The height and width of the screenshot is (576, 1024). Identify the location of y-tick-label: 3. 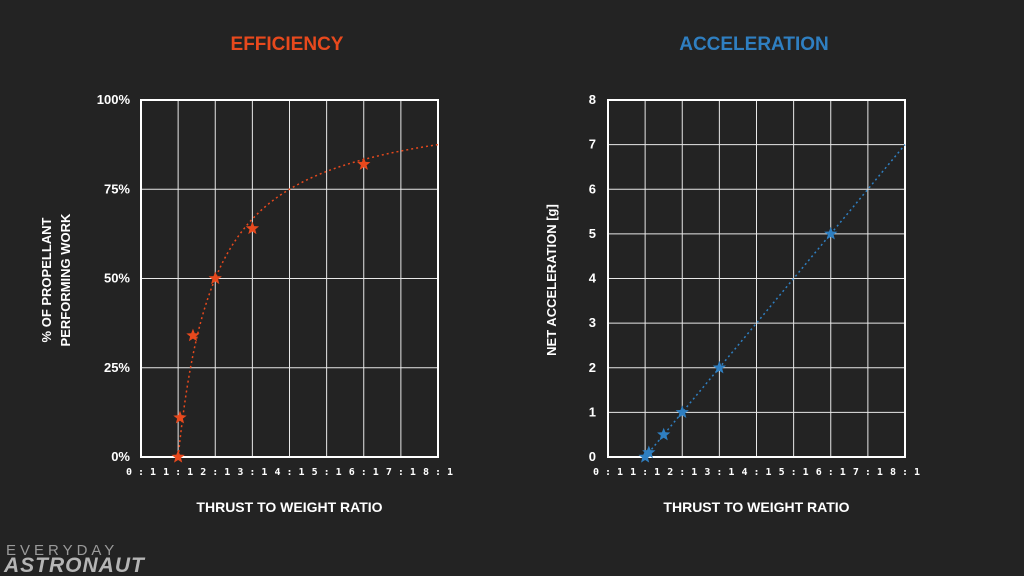
(592, 322).